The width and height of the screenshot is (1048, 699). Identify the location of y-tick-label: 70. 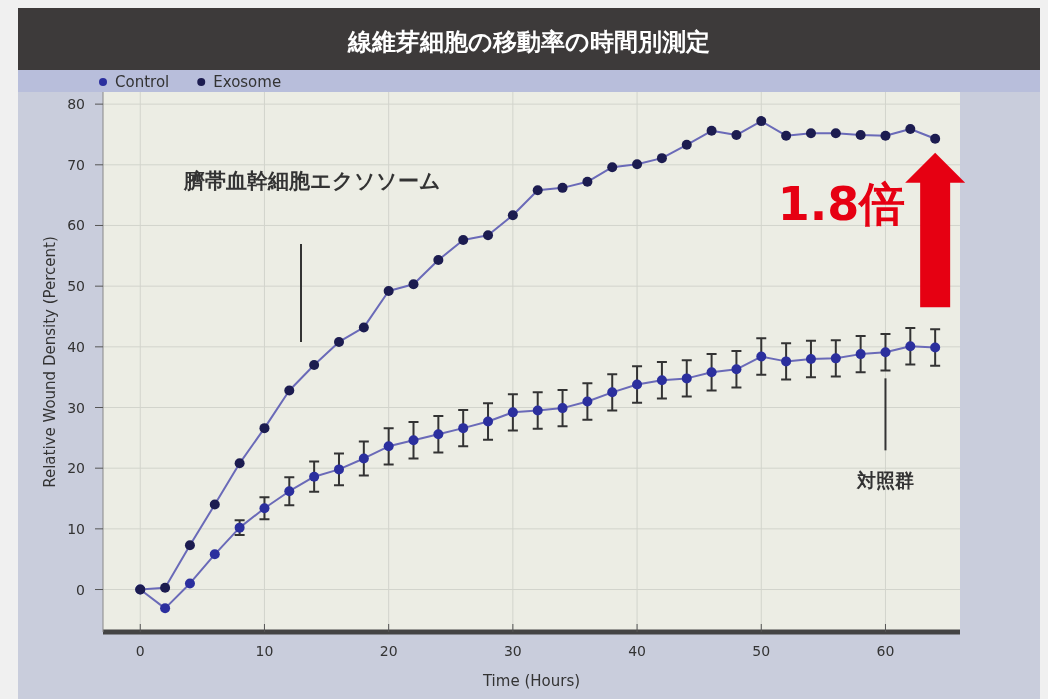
(76, 164).